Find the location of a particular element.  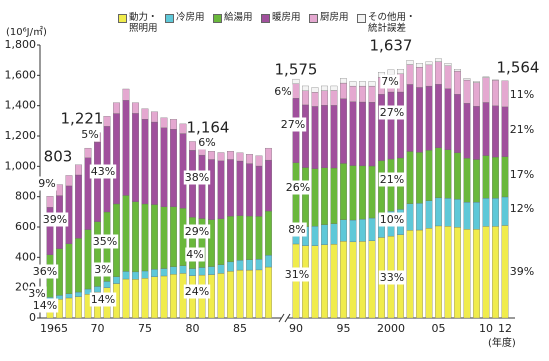

share-label: 24% is located at coordinates (197, 291).